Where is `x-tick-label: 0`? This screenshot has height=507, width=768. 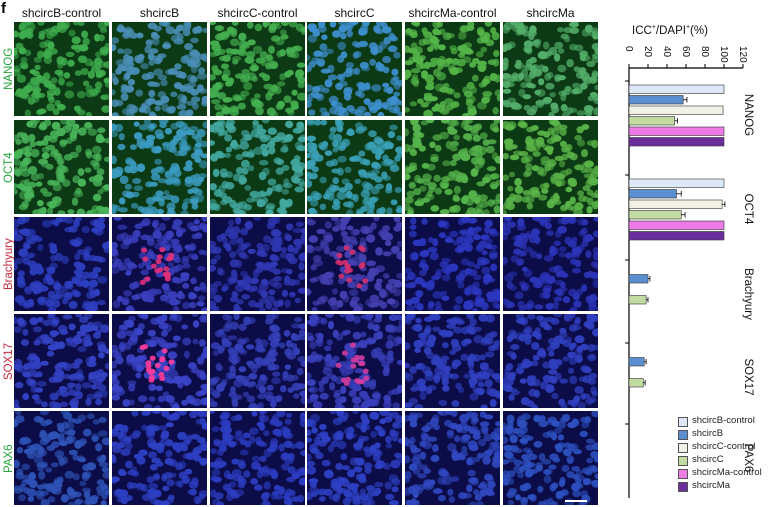
x-tick-label: 0 is located at coordinates (628, 49).